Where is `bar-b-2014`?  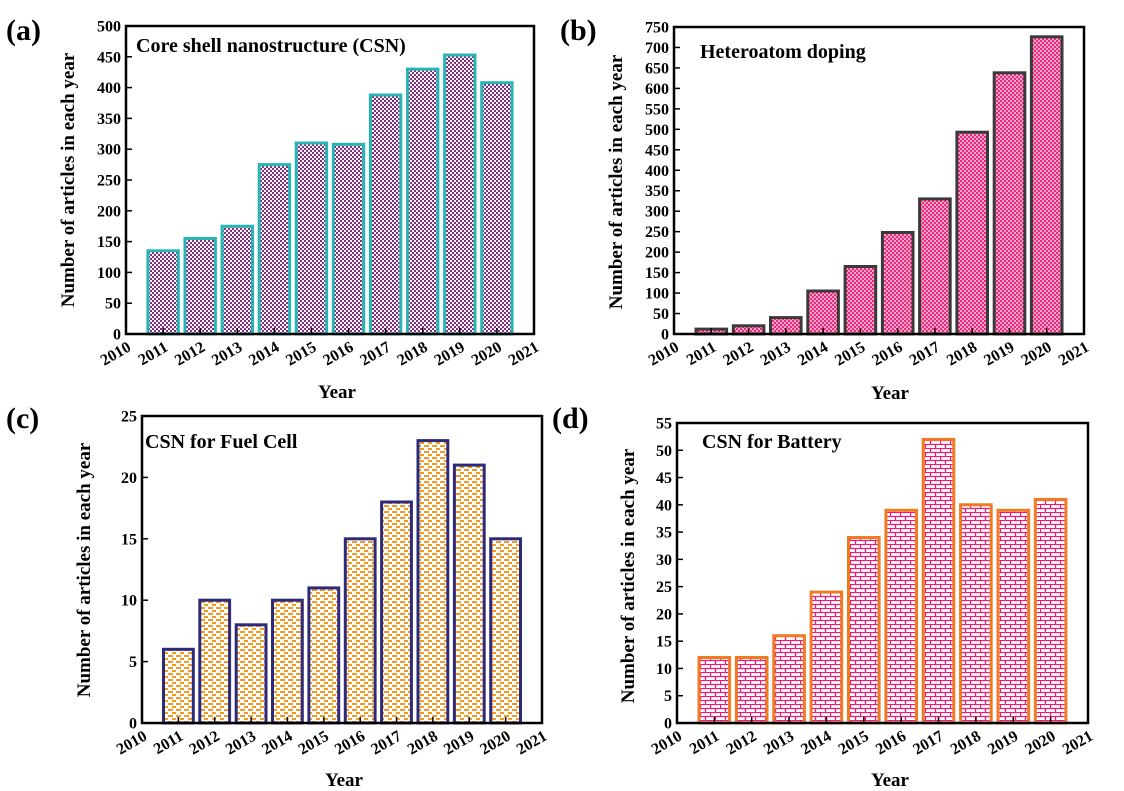
bar-b-2014 is located at coordinates (823, 312).